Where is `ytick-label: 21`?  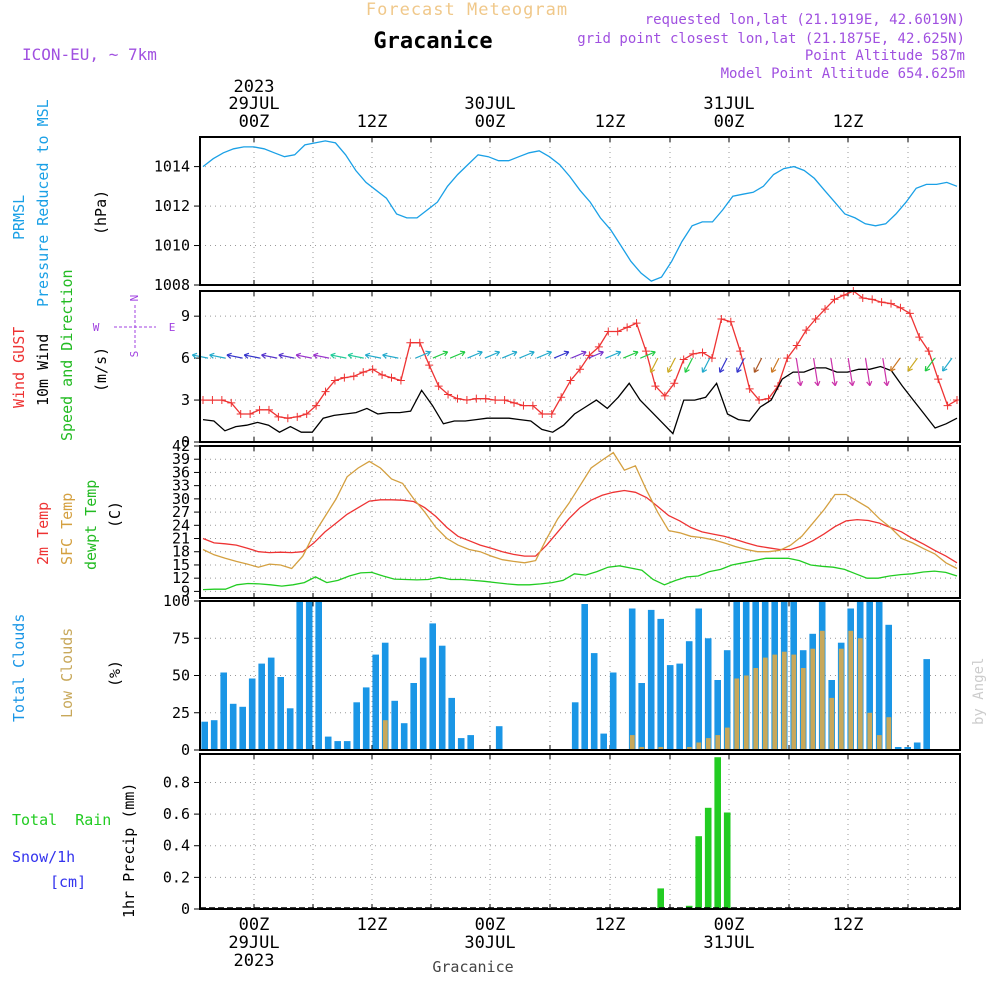 ytick-label: 21 is located at coordinates (181, 539).